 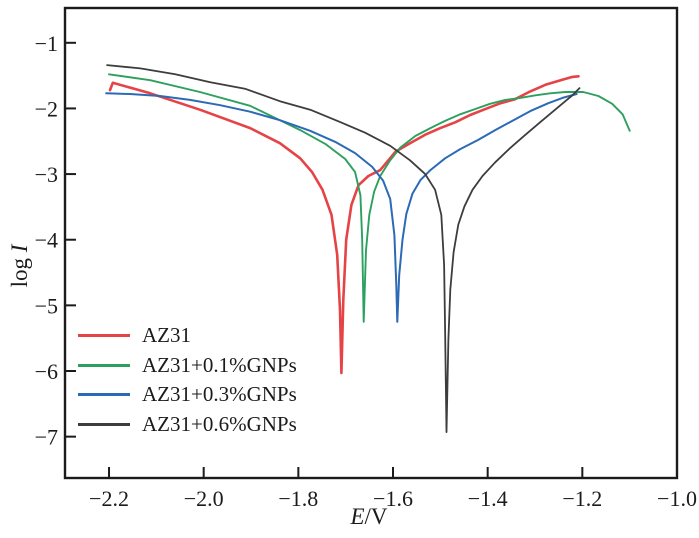 What do you see at coordinates (219, 423) in the screenshot?
I see `legend-label: AZ31+0.6%GNPs` at bounding box center [219, 423].